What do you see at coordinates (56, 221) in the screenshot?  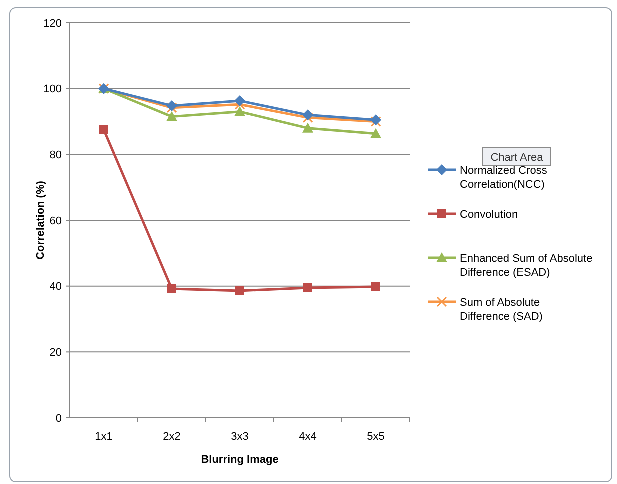 I see `y-tick-label: 60` at bounding box center [56, 221].